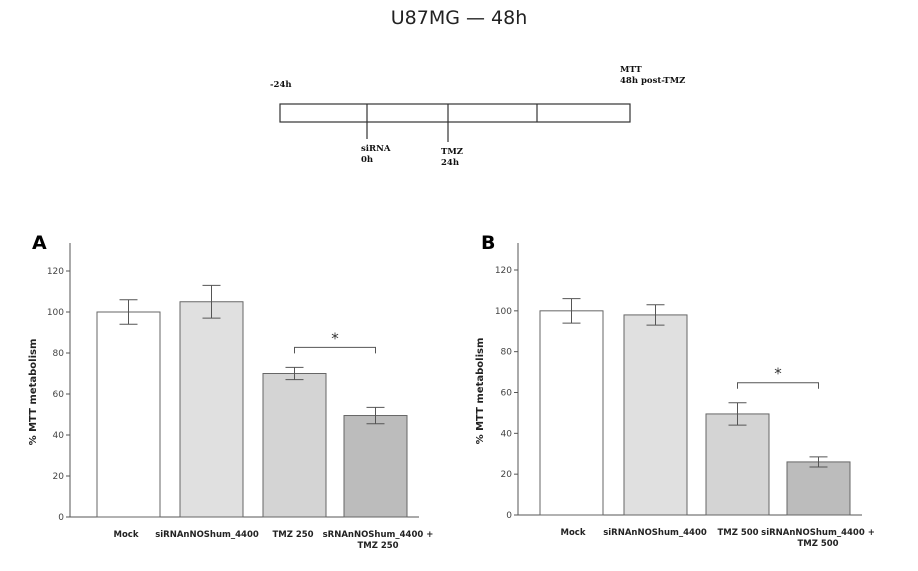  What do you see at coordinates (450, 163) in the screenshot?
I see `timeline-tmz-label-2: 24h` at bounding box center [450, 163].